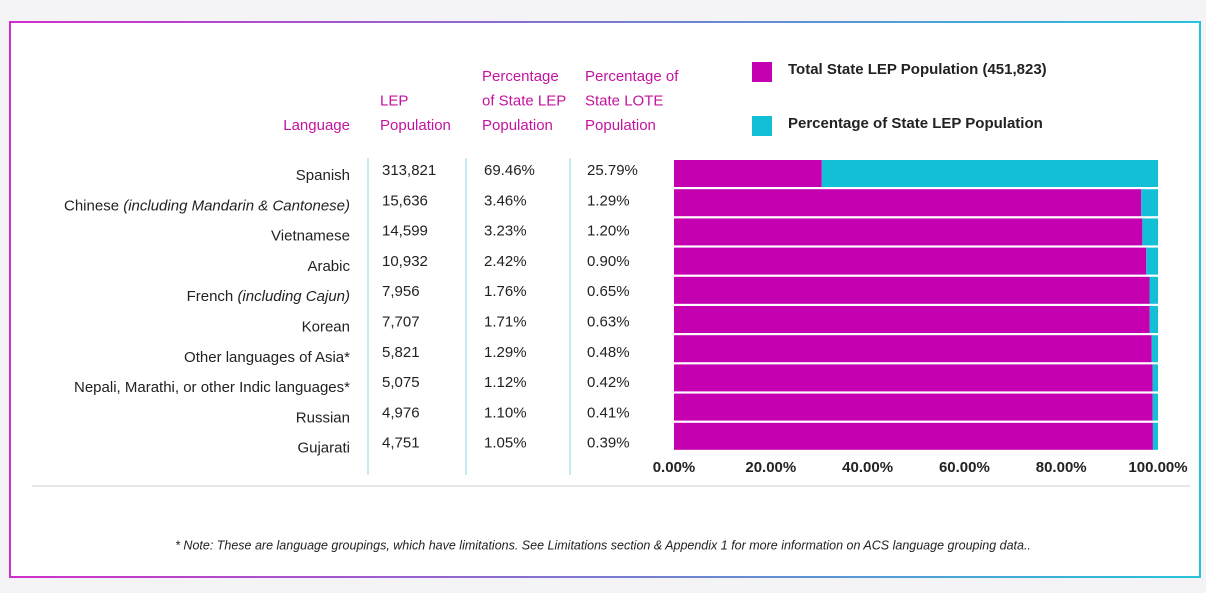 The height and width of the screenshot is (593, 1206). I want to click on table-cell: 1.12%, so click(505, 382).